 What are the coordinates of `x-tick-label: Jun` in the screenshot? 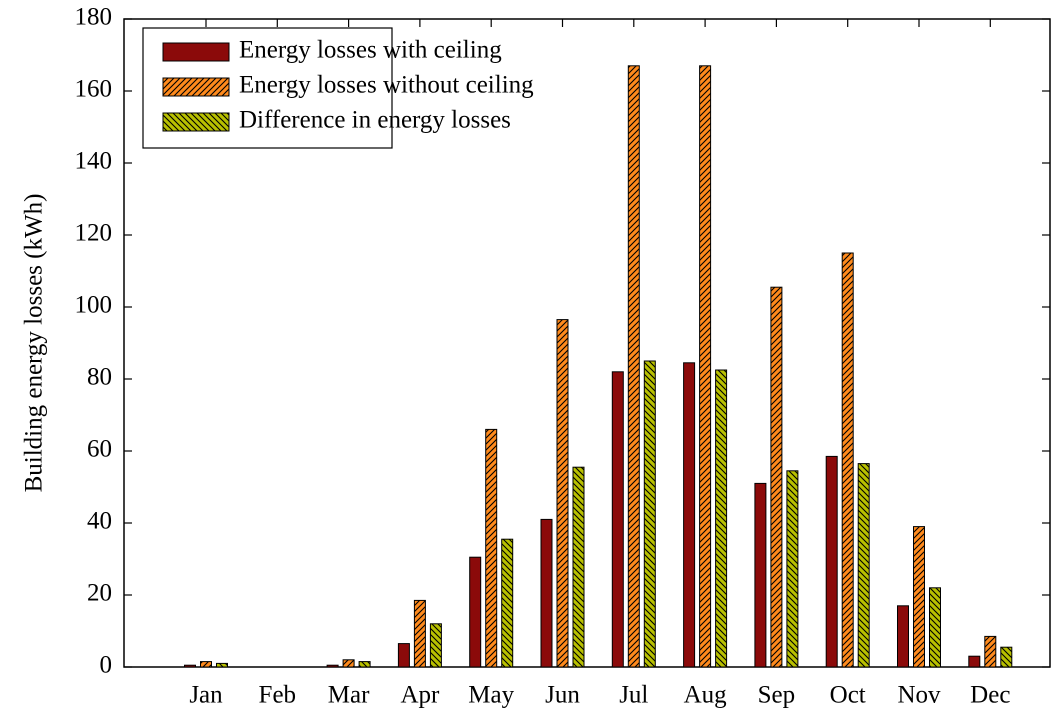 It's located at (562, 695).